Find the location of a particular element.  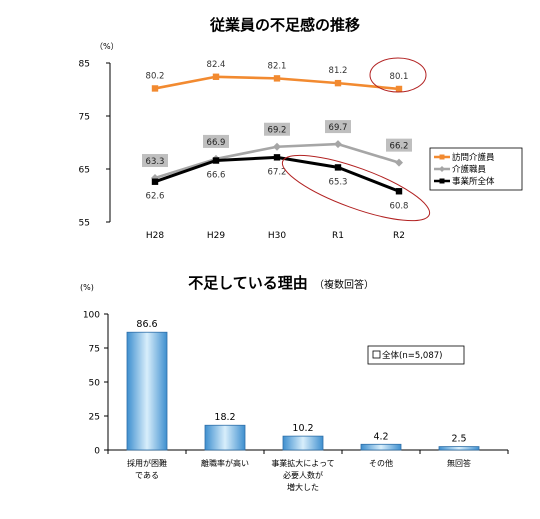

data-label-total: 65.3 is located at coordinates (338, 182).